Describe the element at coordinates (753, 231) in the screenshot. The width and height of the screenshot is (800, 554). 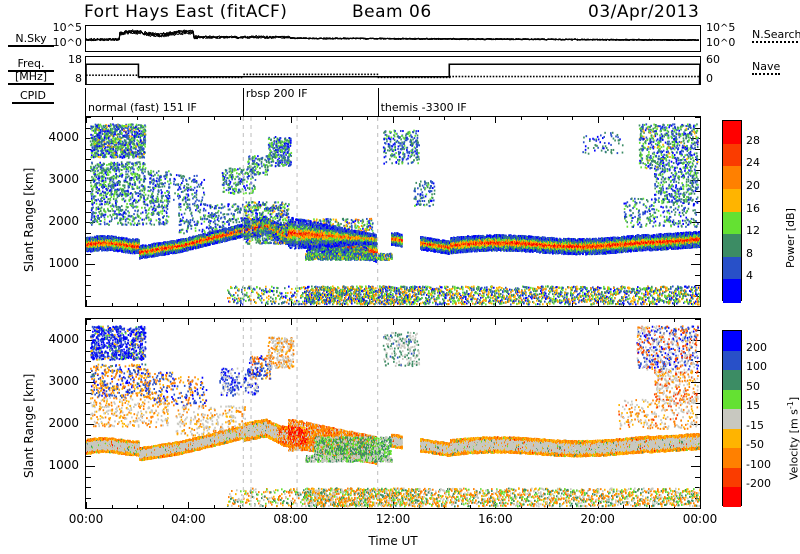
I see `colorbar-tick-label: 12` at that location.